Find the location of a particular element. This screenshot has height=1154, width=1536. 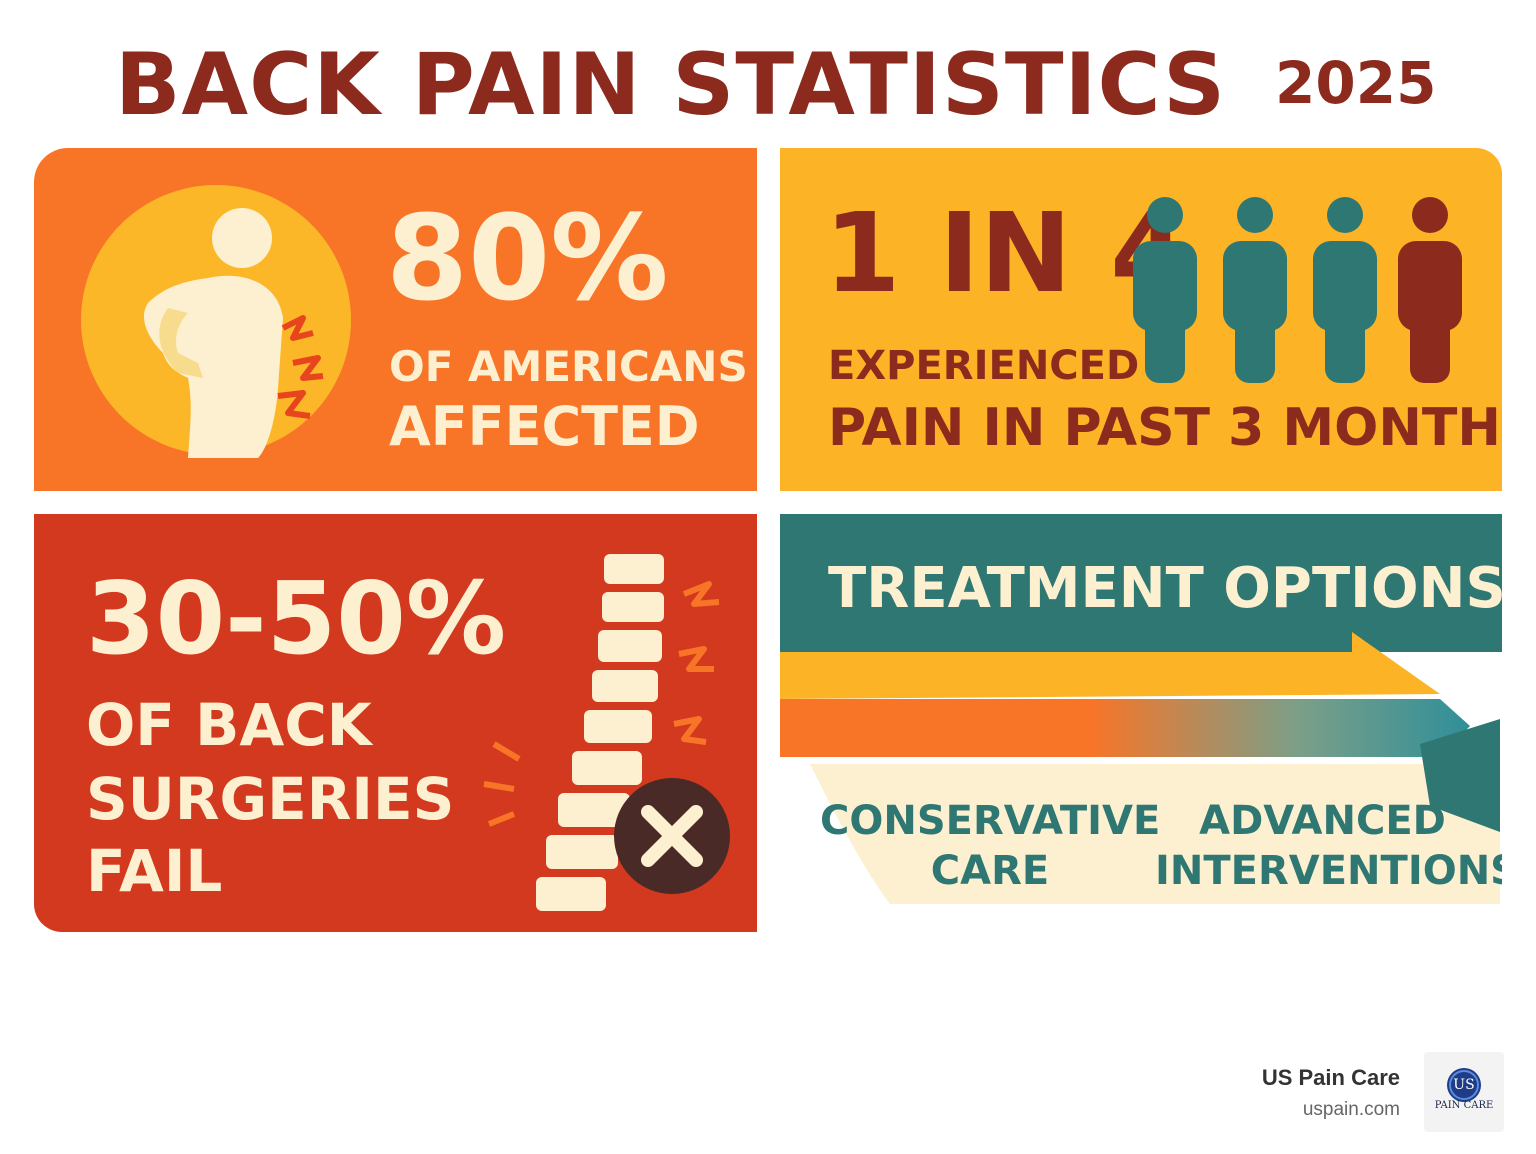

one-in-four-label-line1: EXPERIENCED is located at coordinates (984, 366).